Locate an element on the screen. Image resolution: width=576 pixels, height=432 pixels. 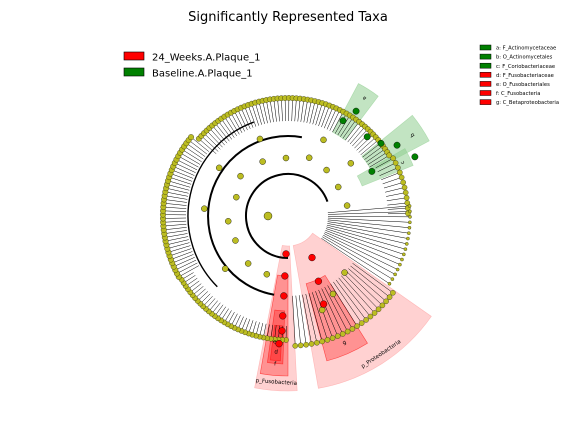
legend-swatch-24-weeks is located at coordinates (134, 56).